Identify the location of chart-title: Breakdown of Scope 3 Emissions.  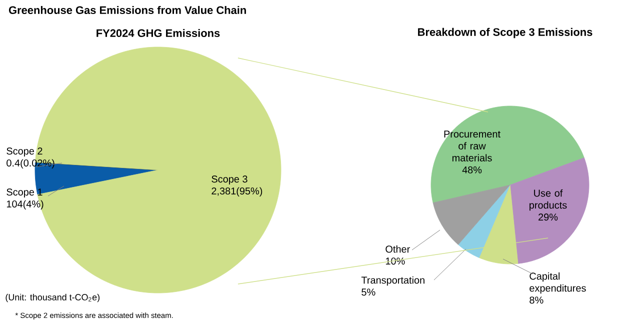
(505, 33).